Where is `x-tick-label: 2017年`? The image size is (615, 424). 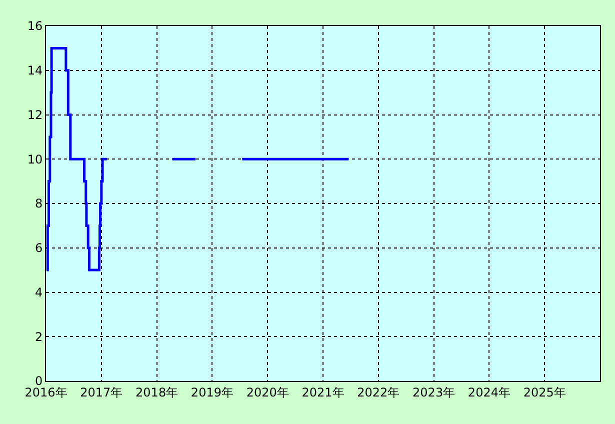
x-tick-label: 2017年 is located at coordinates (101, 392).